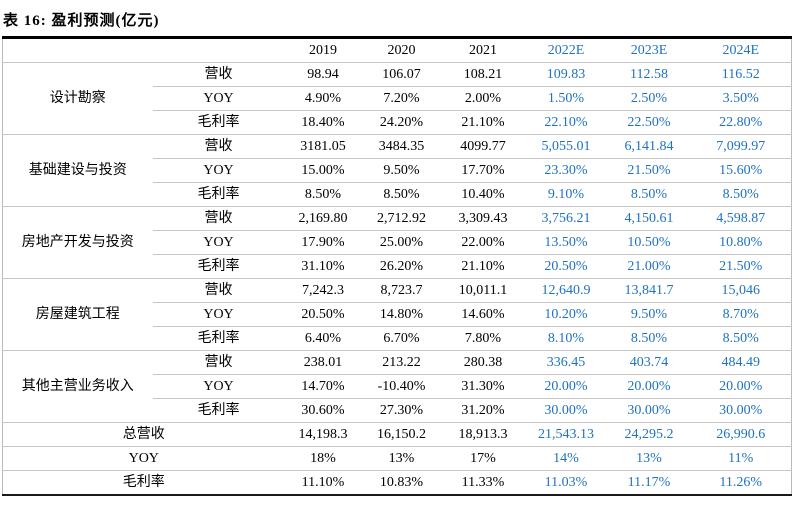  I want to click on table-row: 毛利率 31.10% 26.20% 21.10% 20.50% 21.00% 21.50%, so click(397, 266).